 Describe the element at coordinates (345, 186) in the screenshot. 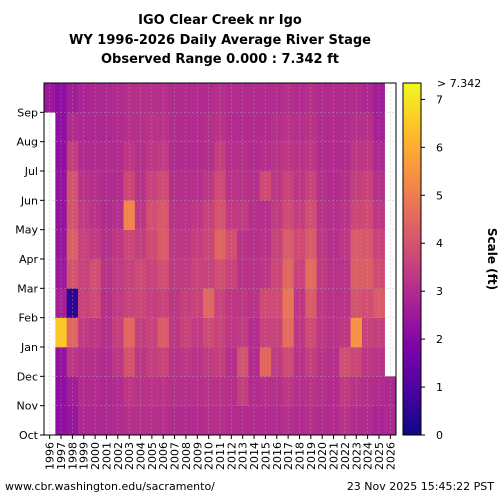

I see `heatmap-cell-2022-jun` at that location.